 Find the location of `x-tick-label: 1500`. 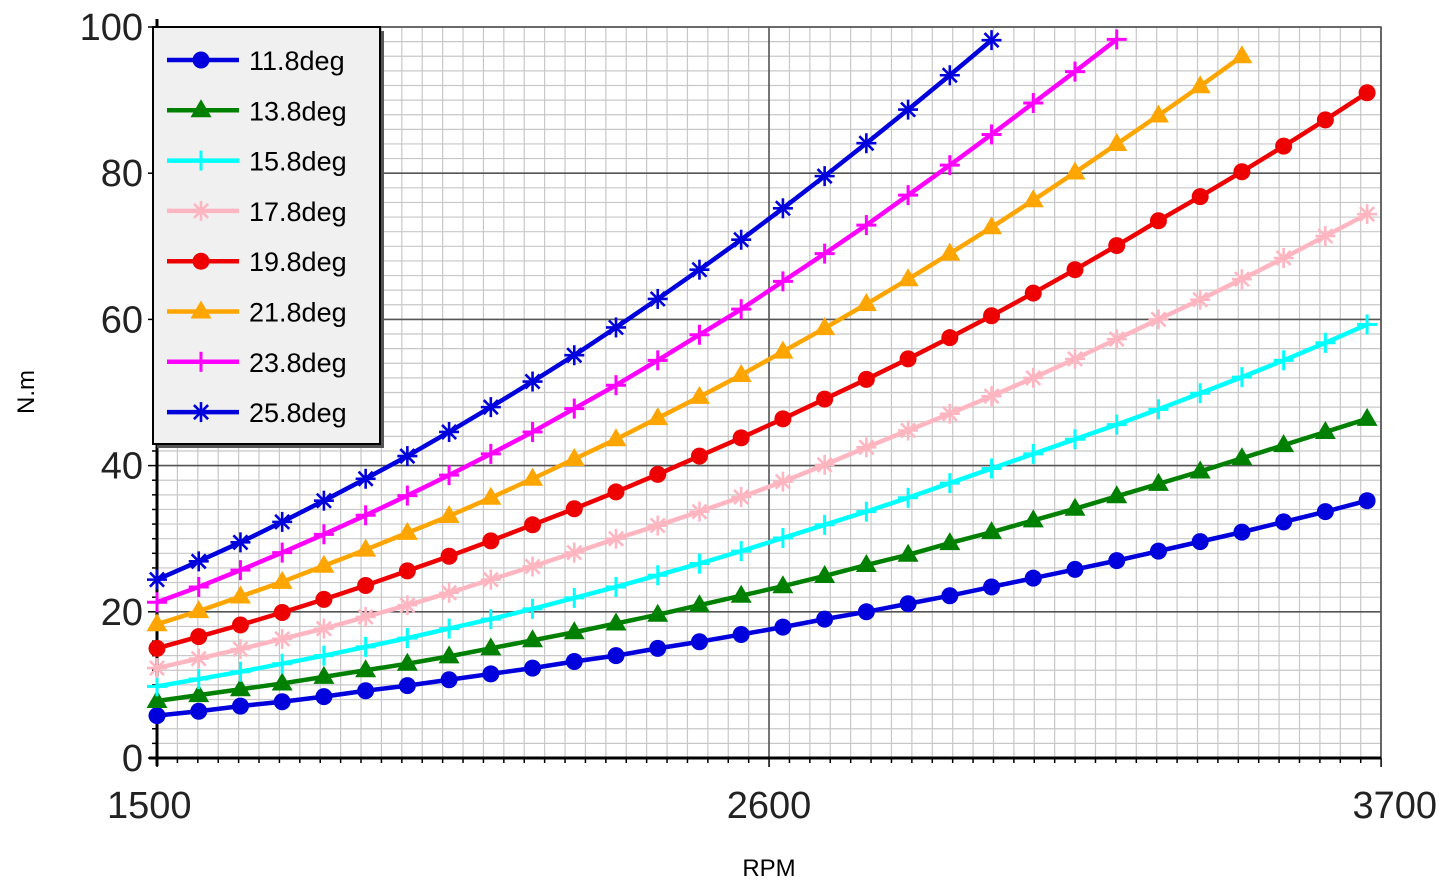

x-tick-label: 1500 is located at coordinates (149, 806).